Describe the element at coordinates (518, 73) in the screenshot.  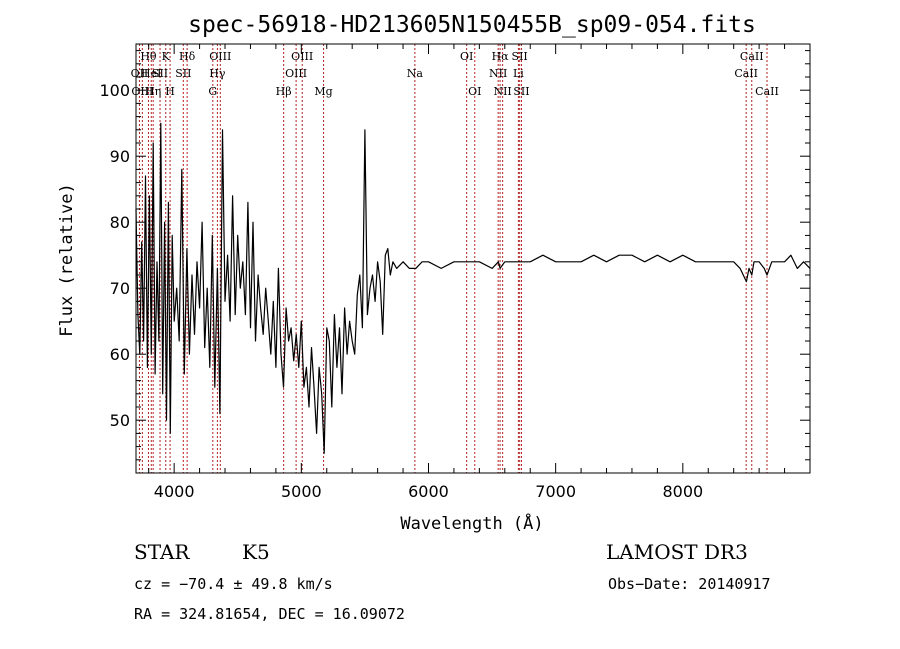
I see `line-marker-label: Li` at that location.